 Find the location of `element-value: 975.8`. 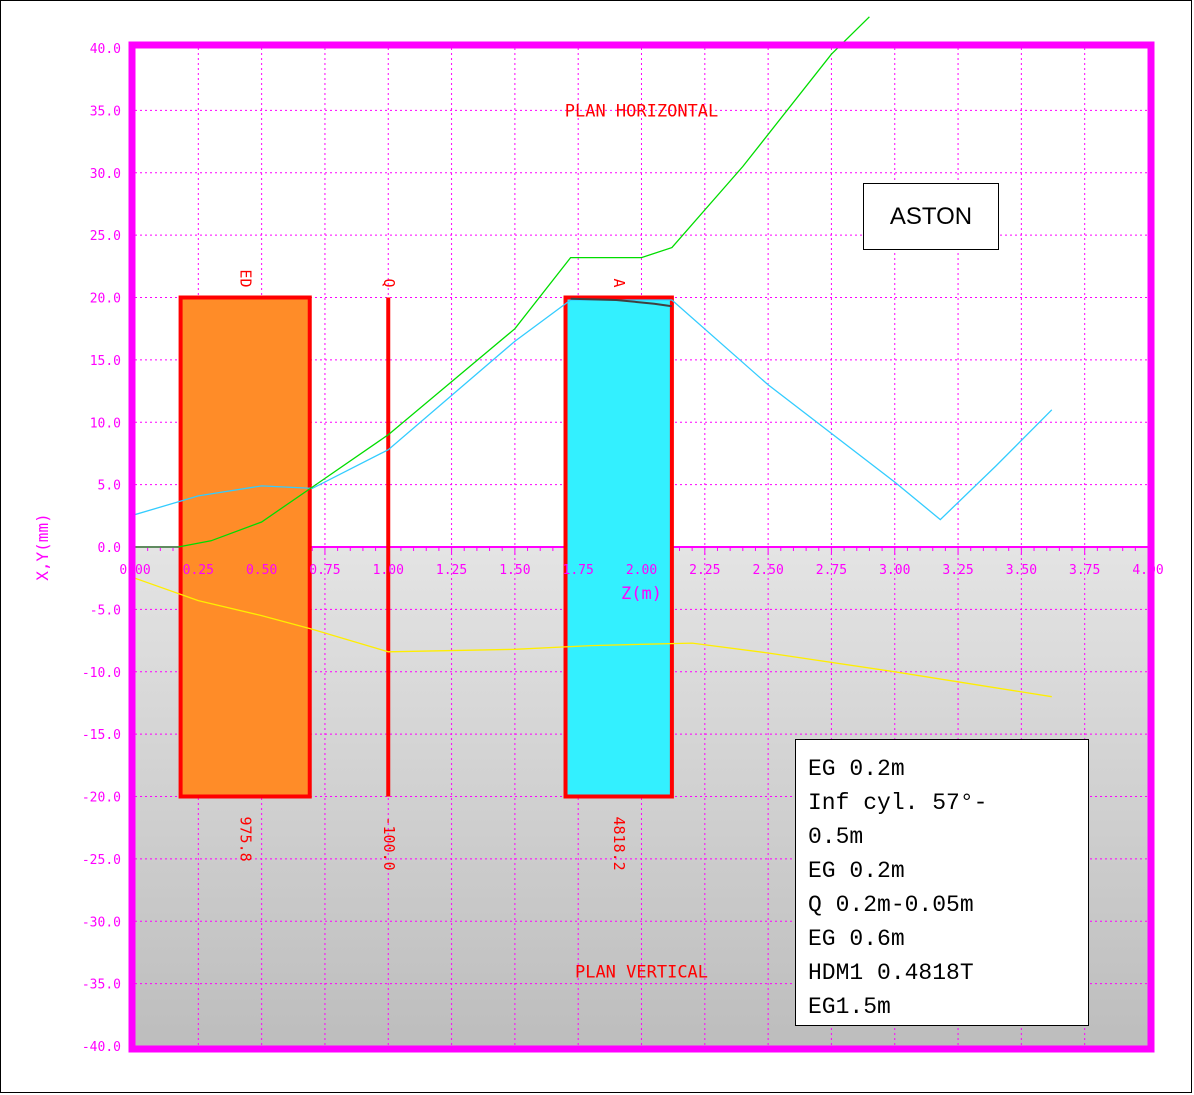

element-value: 975.8 is located at coordinates (246, 839).